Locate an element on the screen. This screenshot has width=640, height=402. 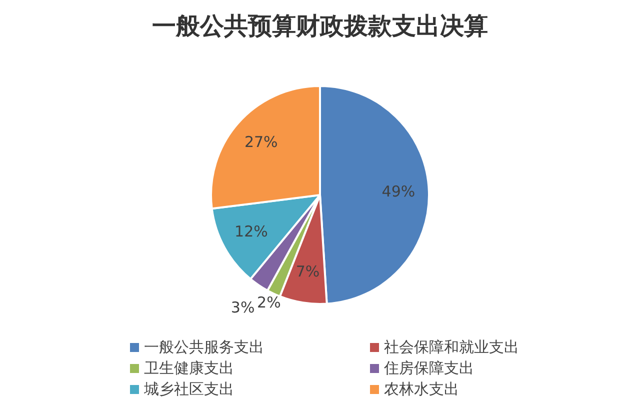
data-label: 7% is located at coordinates (308, 271).